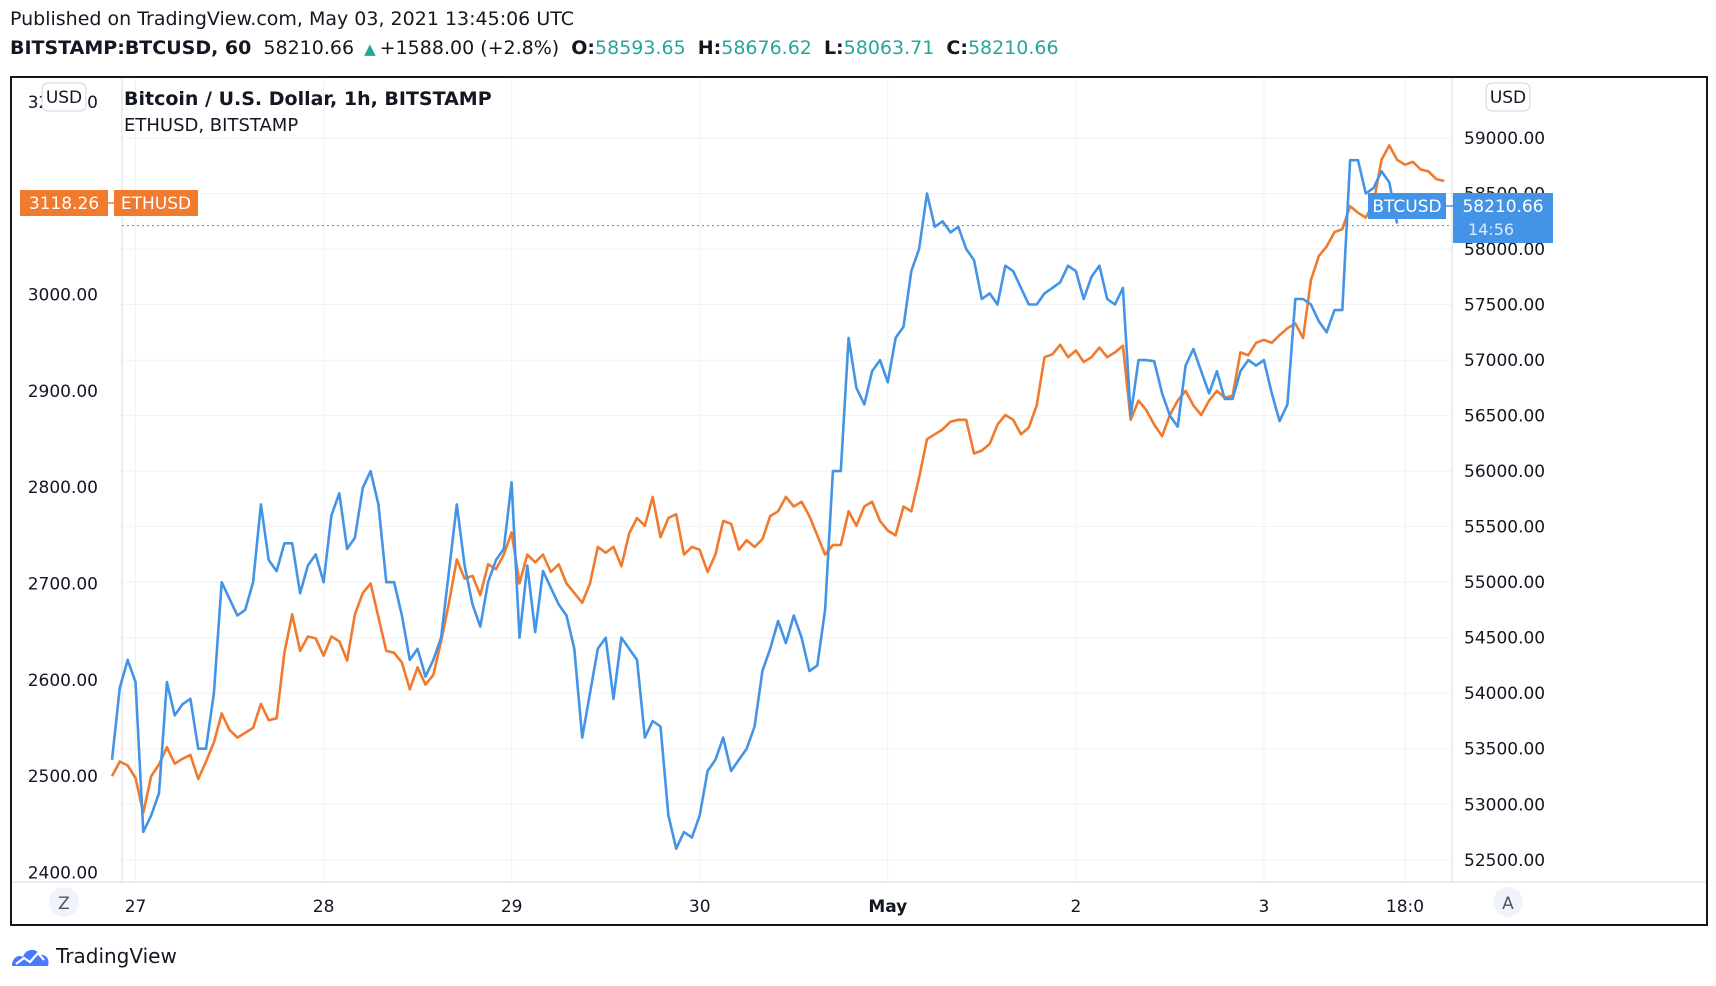 Image resolution: width=1716 pixels, height=986 pixels. Describe the element at coordinates (1504, 417) in the screenshot. I see `right-tick-label: 56500.00` at that location.